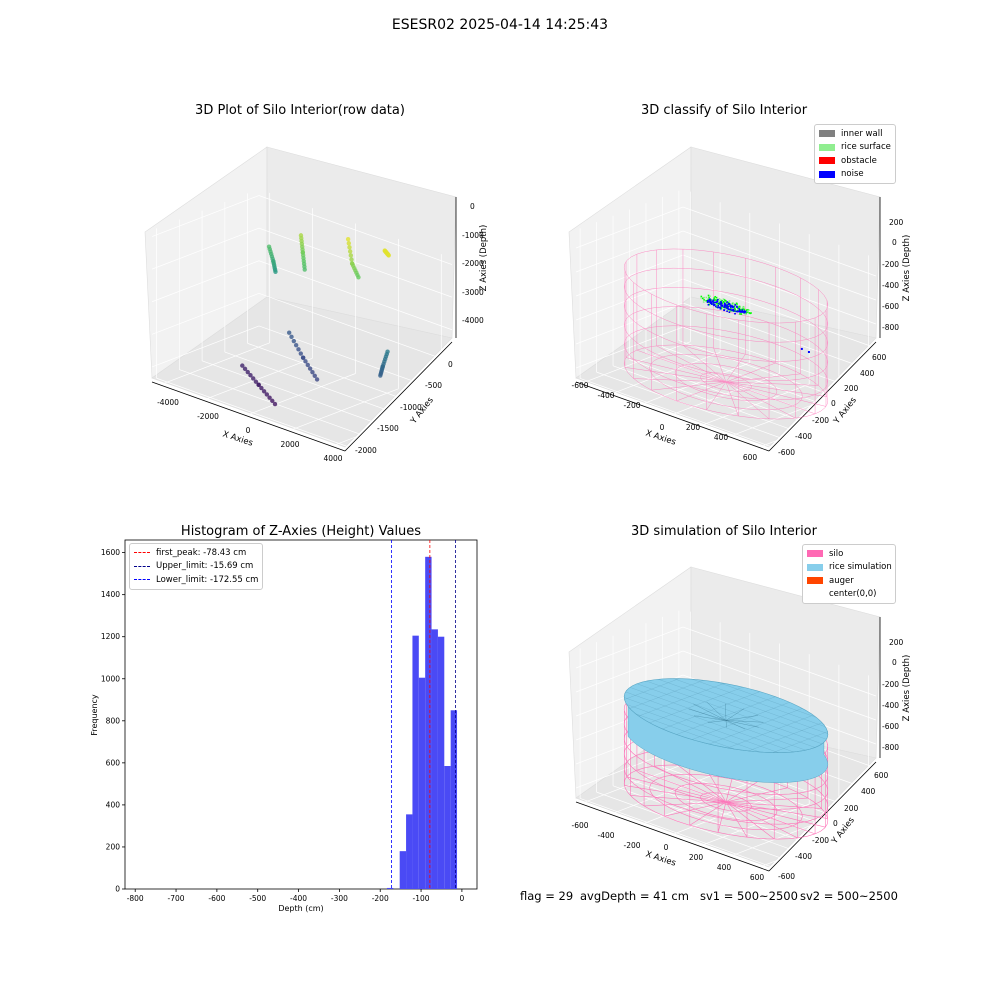 Image resolution: width=1000 pixels, height=1000 pixels. I want to click on legend-item-auger: auger, so click(849, 581).